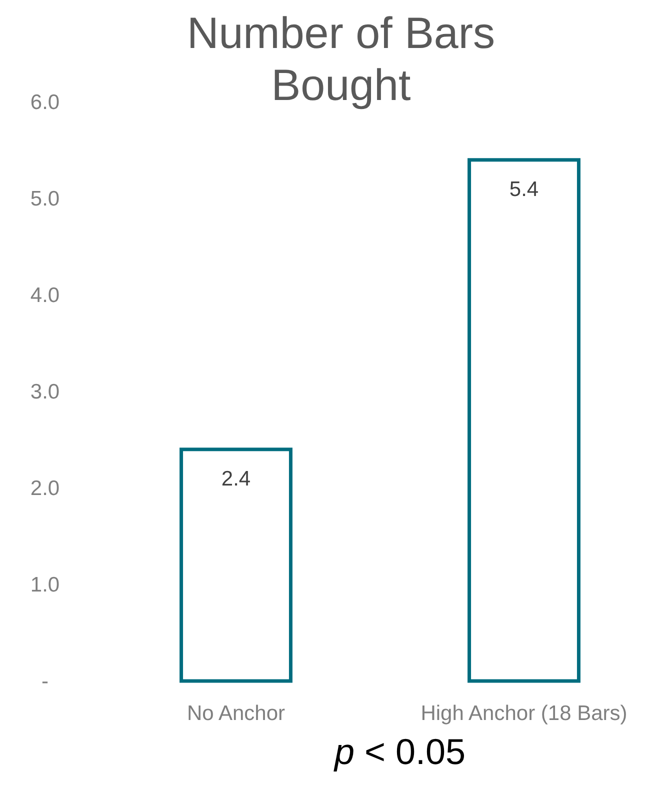 The height and width of the screenshot is (785, 671). I want to click on x-tick-label: High Anchor (18 Bars), so click(524, 713).